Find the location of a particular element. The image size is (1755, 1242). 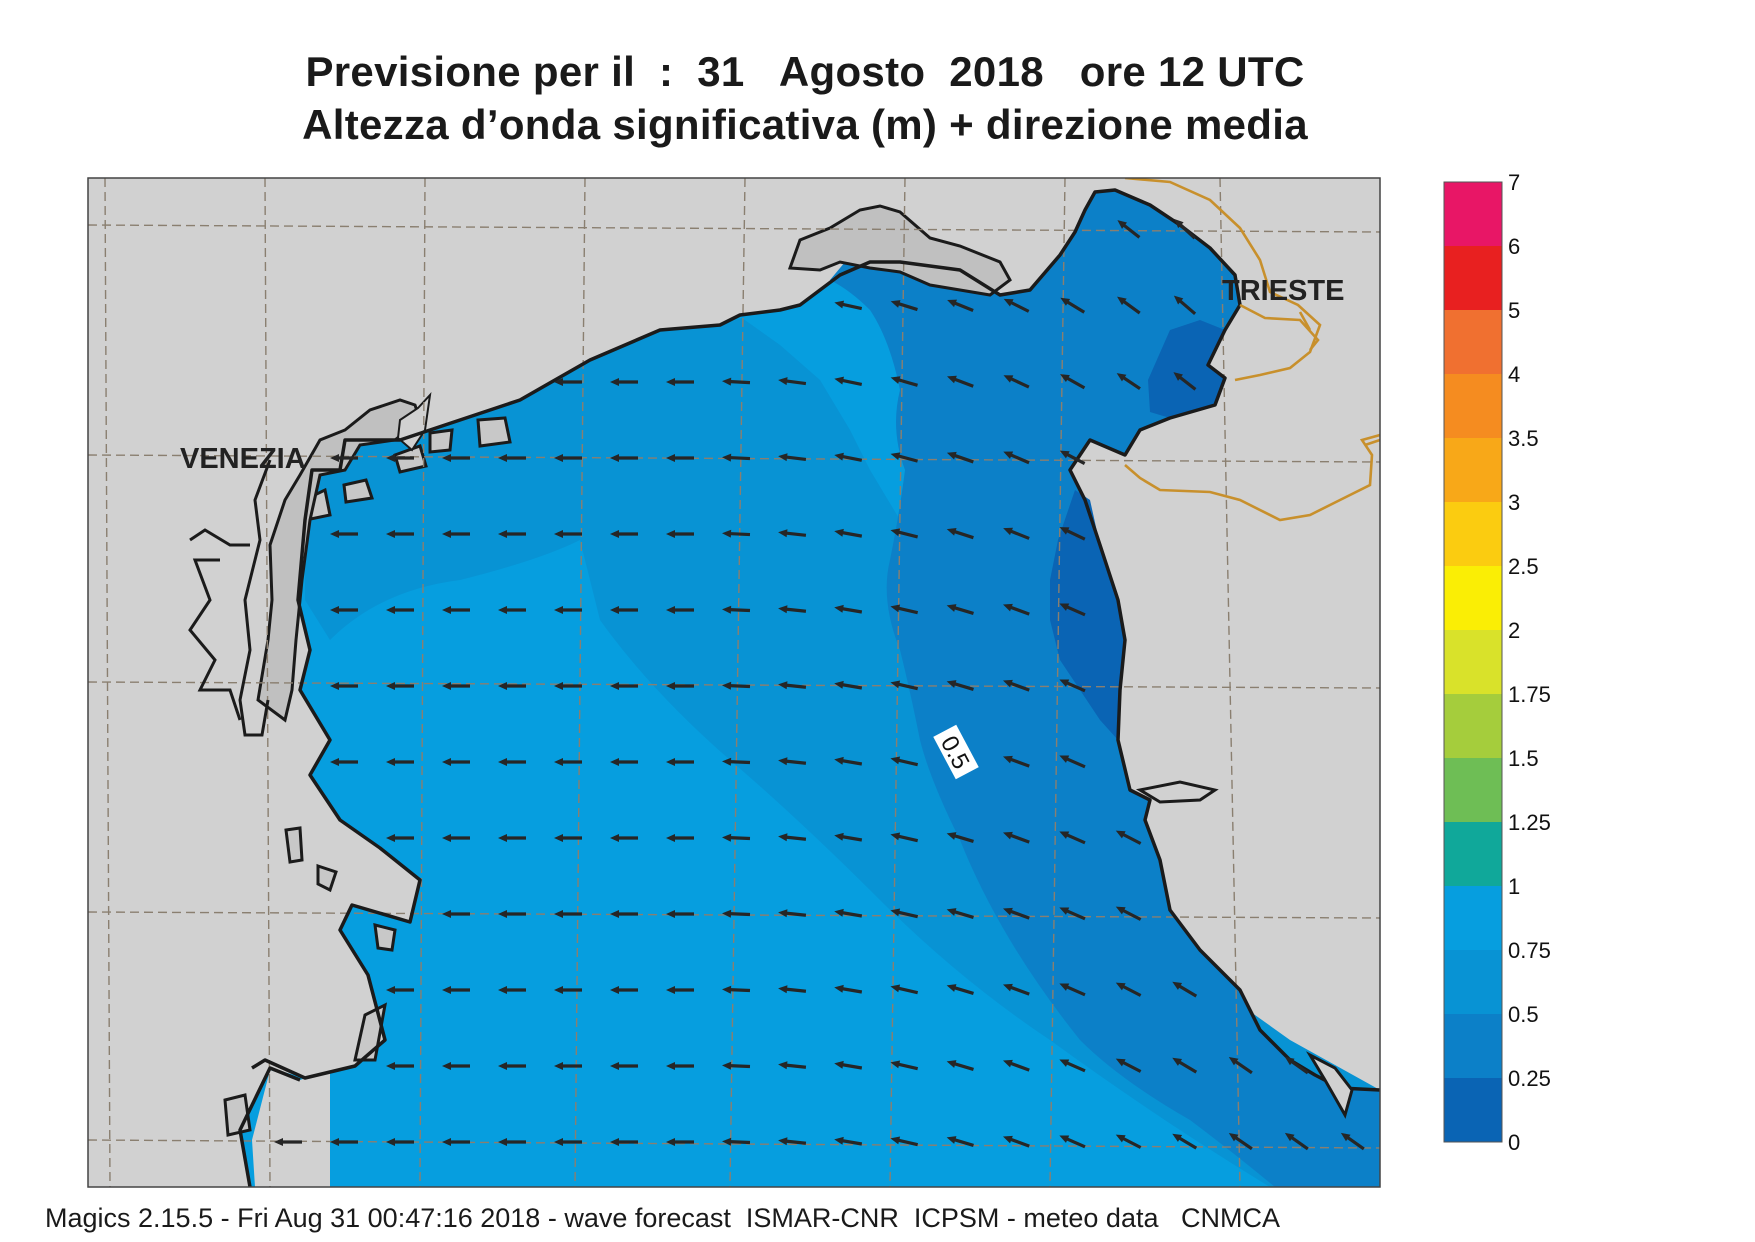

legend-label: 3 is located at coordinates (1514, 502).